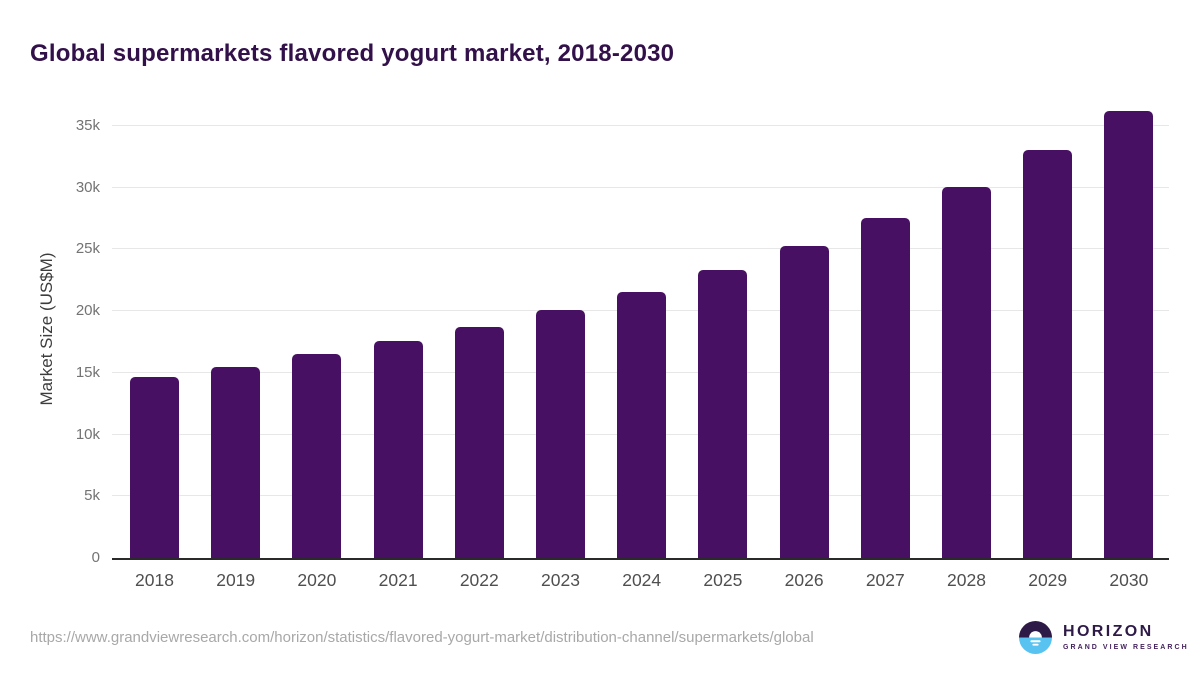 The image size is (1200, 675). I want to click on bar-2018, so click(154, 467).